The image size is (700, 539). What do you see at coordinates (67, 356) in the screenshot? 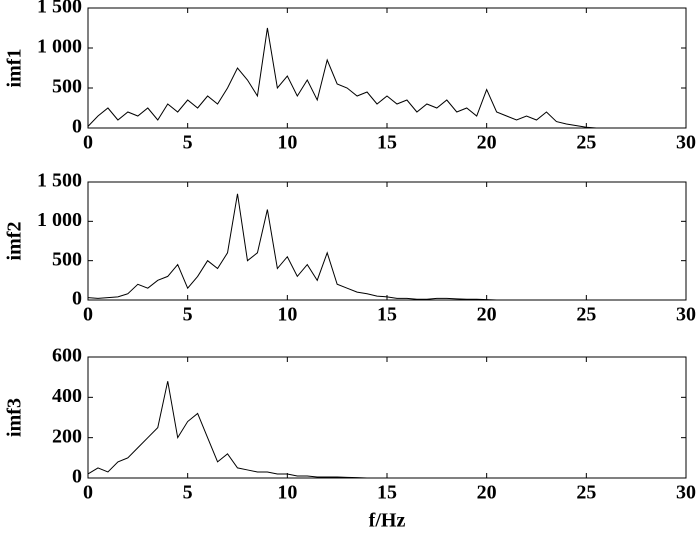
I see `y-tick-label: 600` at bounding box center [67, 356].